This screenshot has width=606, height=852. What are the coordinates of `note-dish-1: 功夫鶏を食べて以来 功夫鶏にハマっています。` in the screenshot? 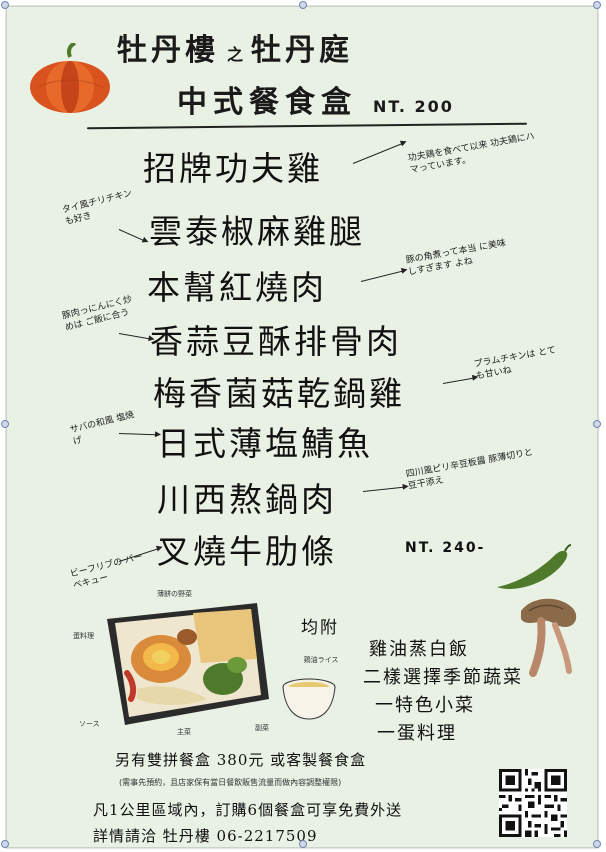 It's located at (471, 153).